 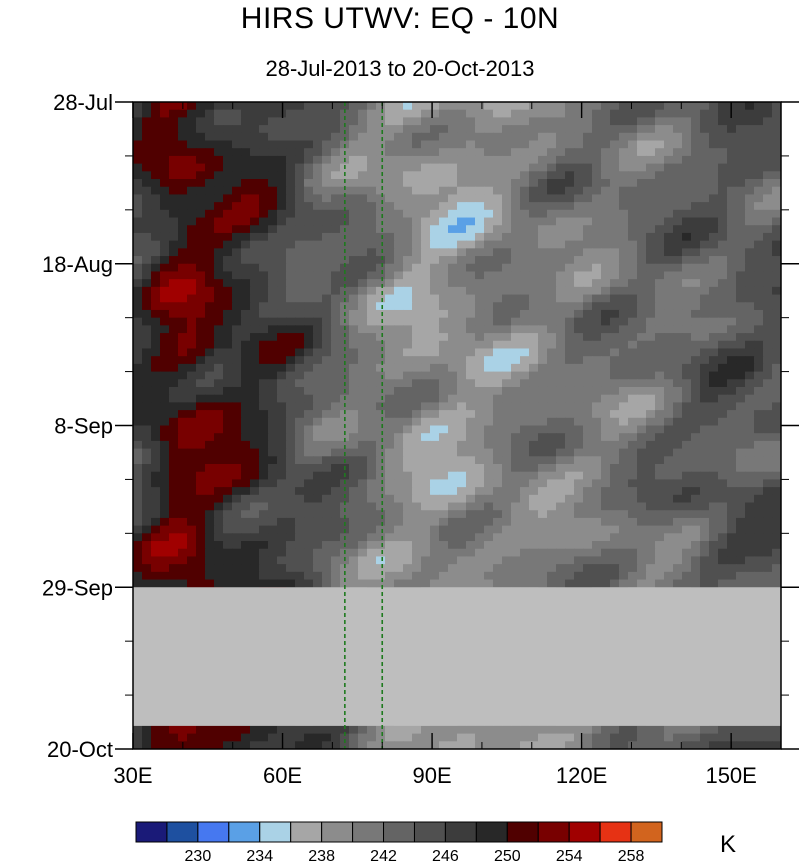 I want to click on colorbar-tick-label: 254, so click(x=569, y=856).